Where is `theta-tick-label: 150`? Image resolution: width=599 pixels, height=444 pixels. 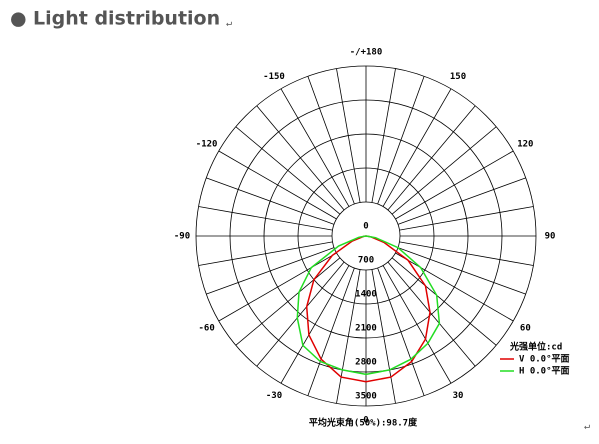 theta-tick-label: 150 is located at coordinates (458, 77).